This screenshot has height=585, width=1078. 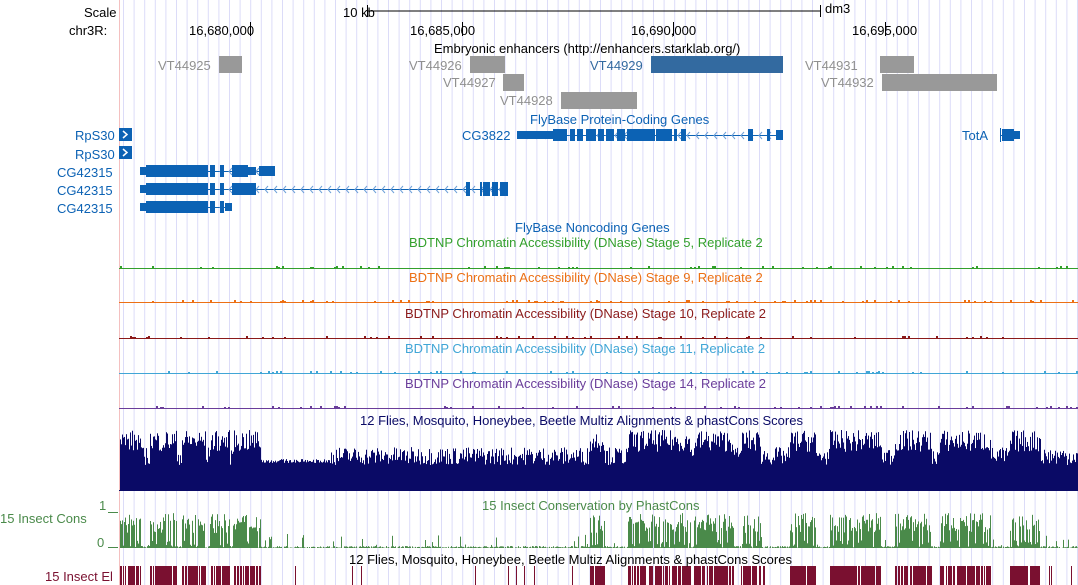 I want to click on enhancer-label: VT44932, so click(x=847, y=82).